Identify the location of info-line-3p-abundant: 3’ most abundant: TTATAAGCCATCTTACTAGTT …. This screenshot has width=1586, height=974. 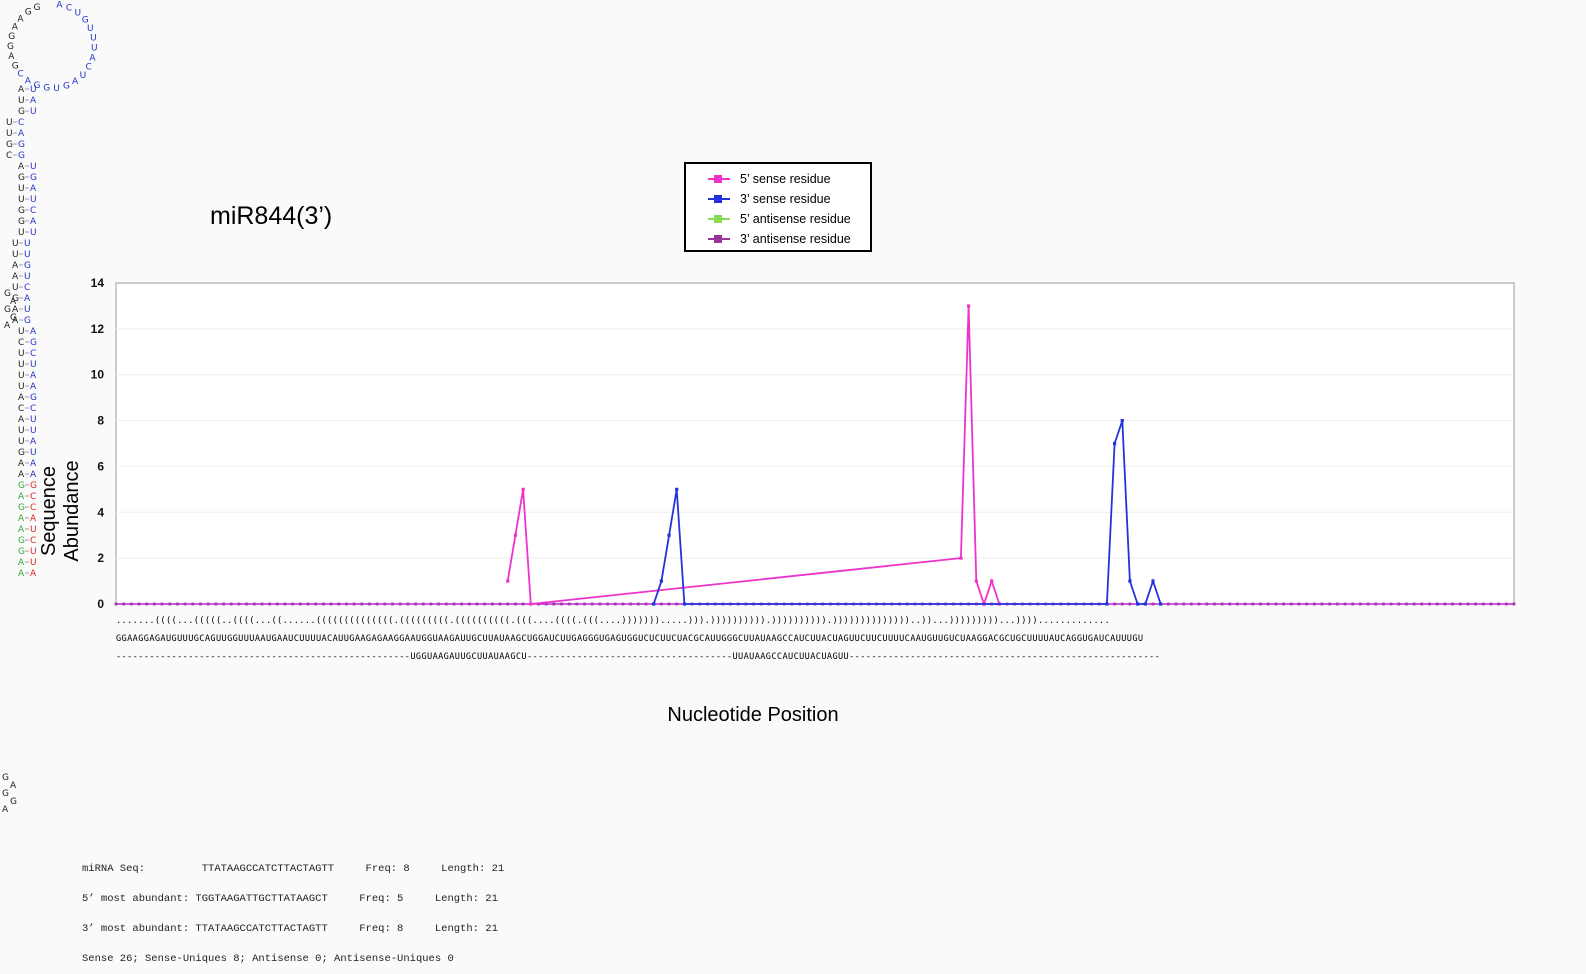
(290, 929).